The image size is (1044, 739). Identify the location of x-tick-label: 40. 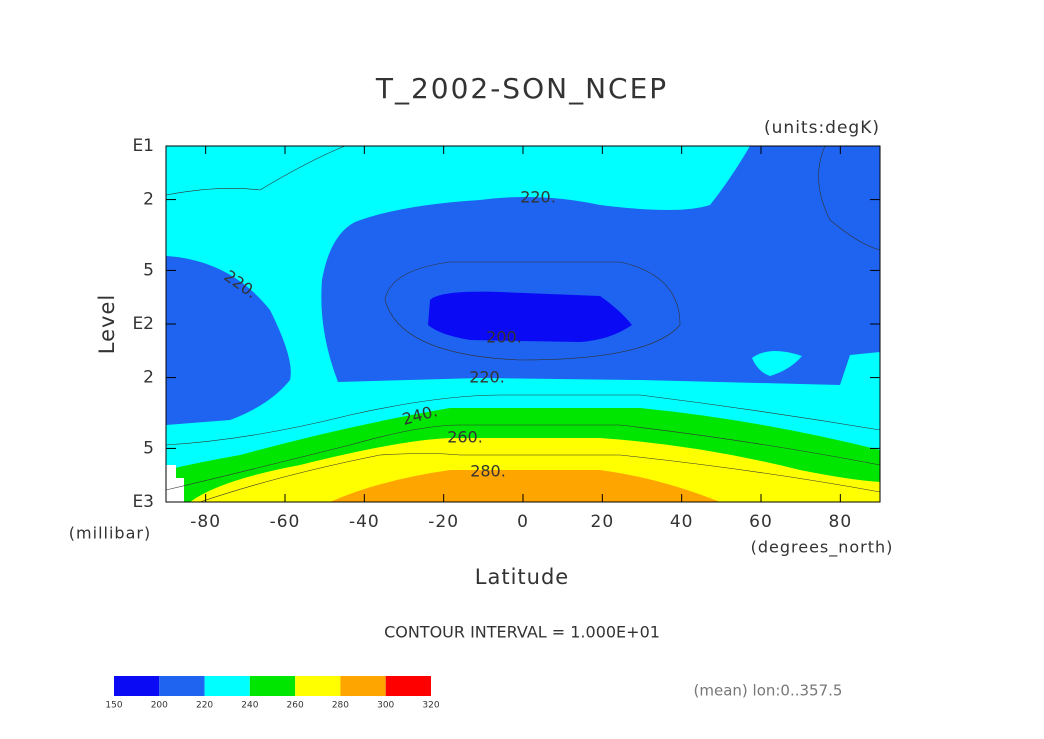
(682, 522).